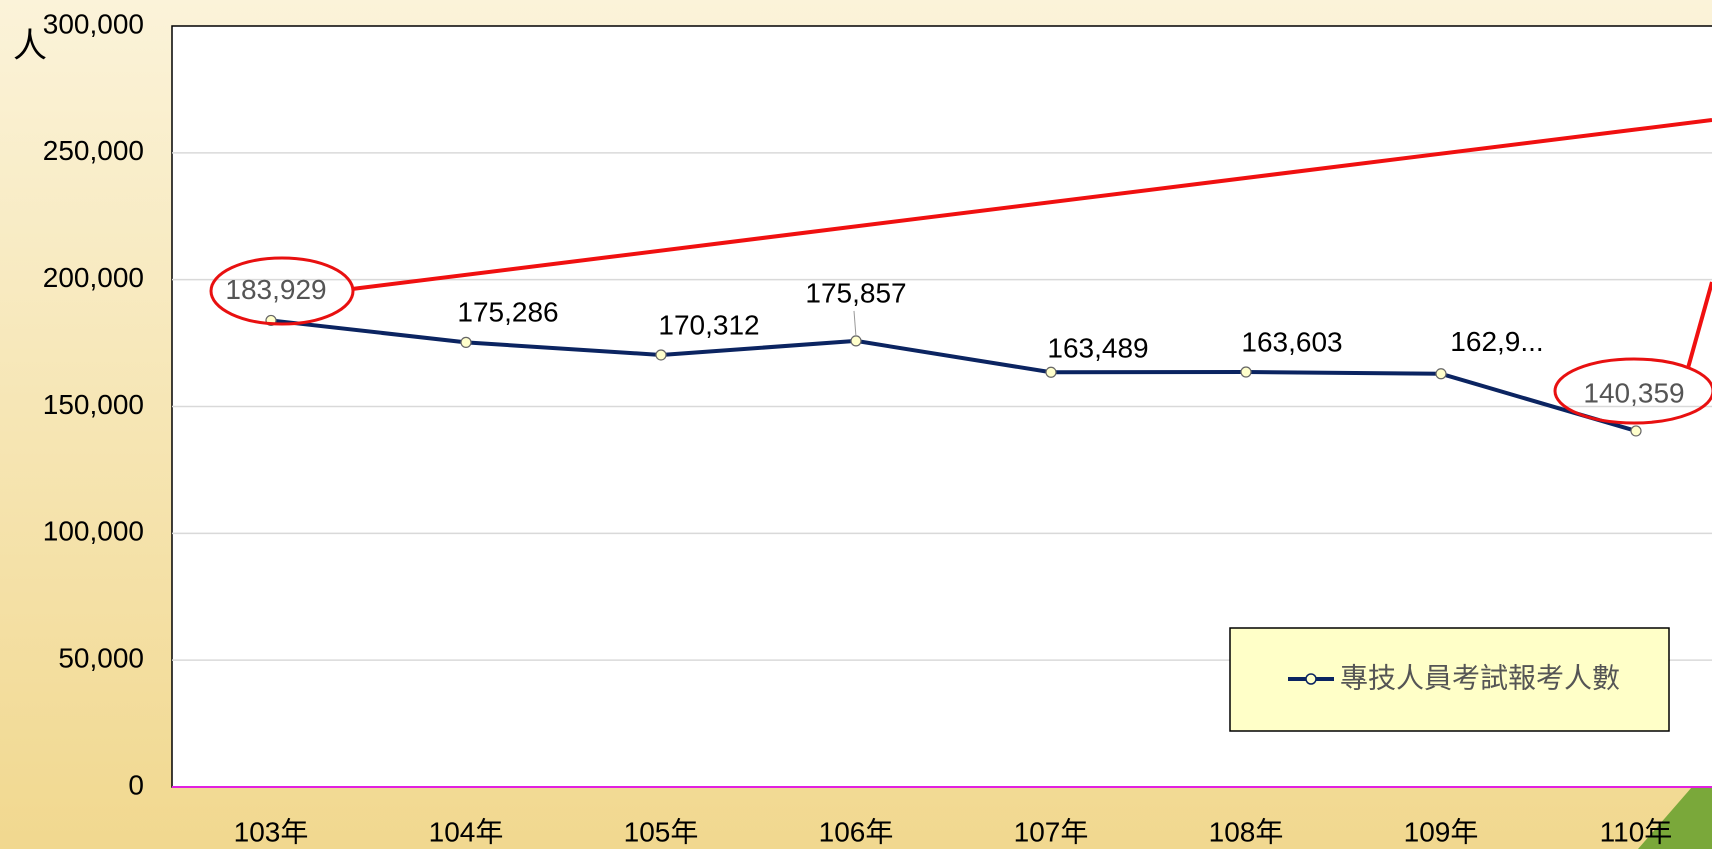 The width and height of the screenshot is (1712, 849). What do you see at coordinates (136, 784) in the screenshot?
I see `y-tick-label: 0` at bounding box center [136, 784].